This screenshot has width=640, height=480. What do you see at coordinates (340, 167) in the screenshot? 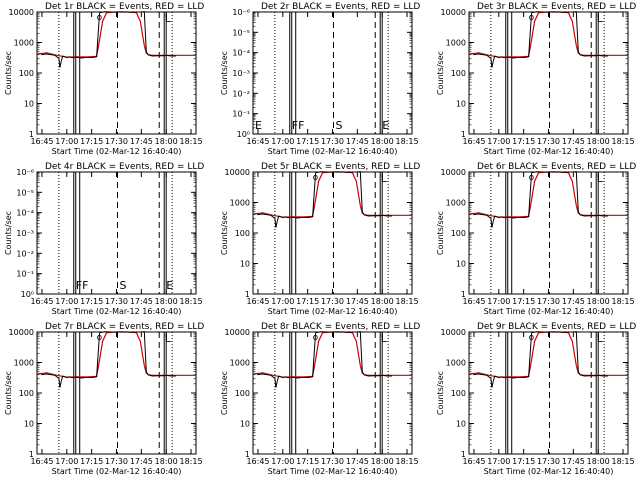
I see `panel-title: Det 5r BLACK = Events, RED = LLD` at bounding box center [340, 167].